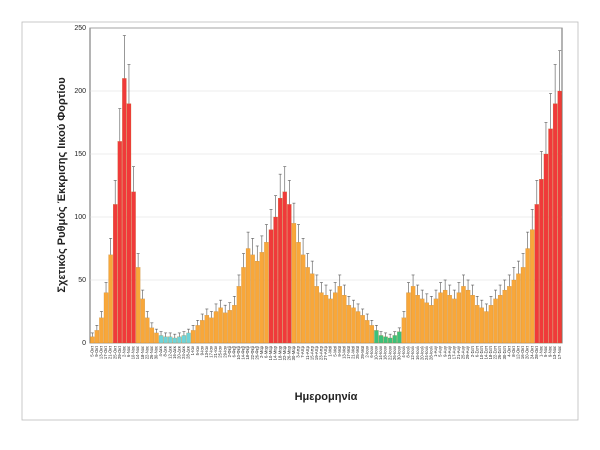  Describe the element at coordinates (353, 352) in the screenshot. I see `x-tick-label: 21-Μαϊ` at that location.